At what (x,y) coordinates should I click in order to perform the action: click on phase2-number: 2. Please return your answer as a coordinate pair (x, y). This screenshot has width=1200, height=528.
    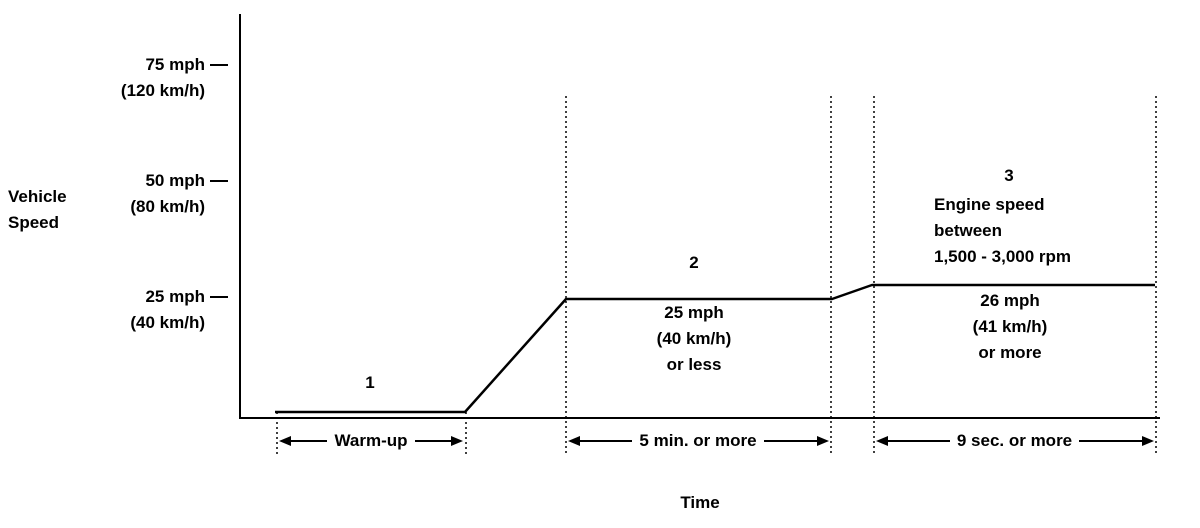
    Looking at the image, I should click on (694, 262).